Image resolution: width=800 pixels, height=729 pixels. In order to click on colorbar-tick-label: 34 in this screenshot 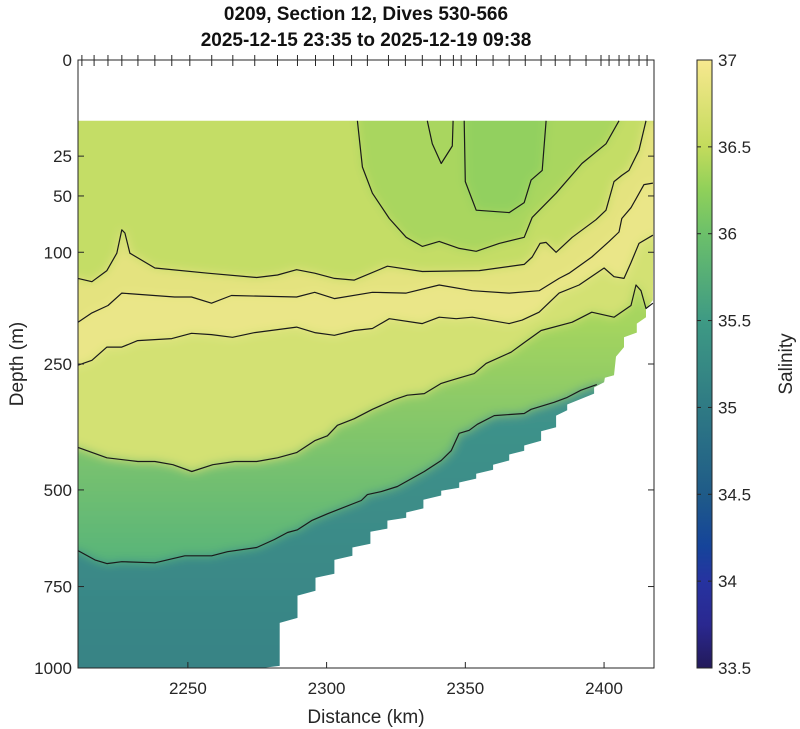, I will do `click(727, 581)`.